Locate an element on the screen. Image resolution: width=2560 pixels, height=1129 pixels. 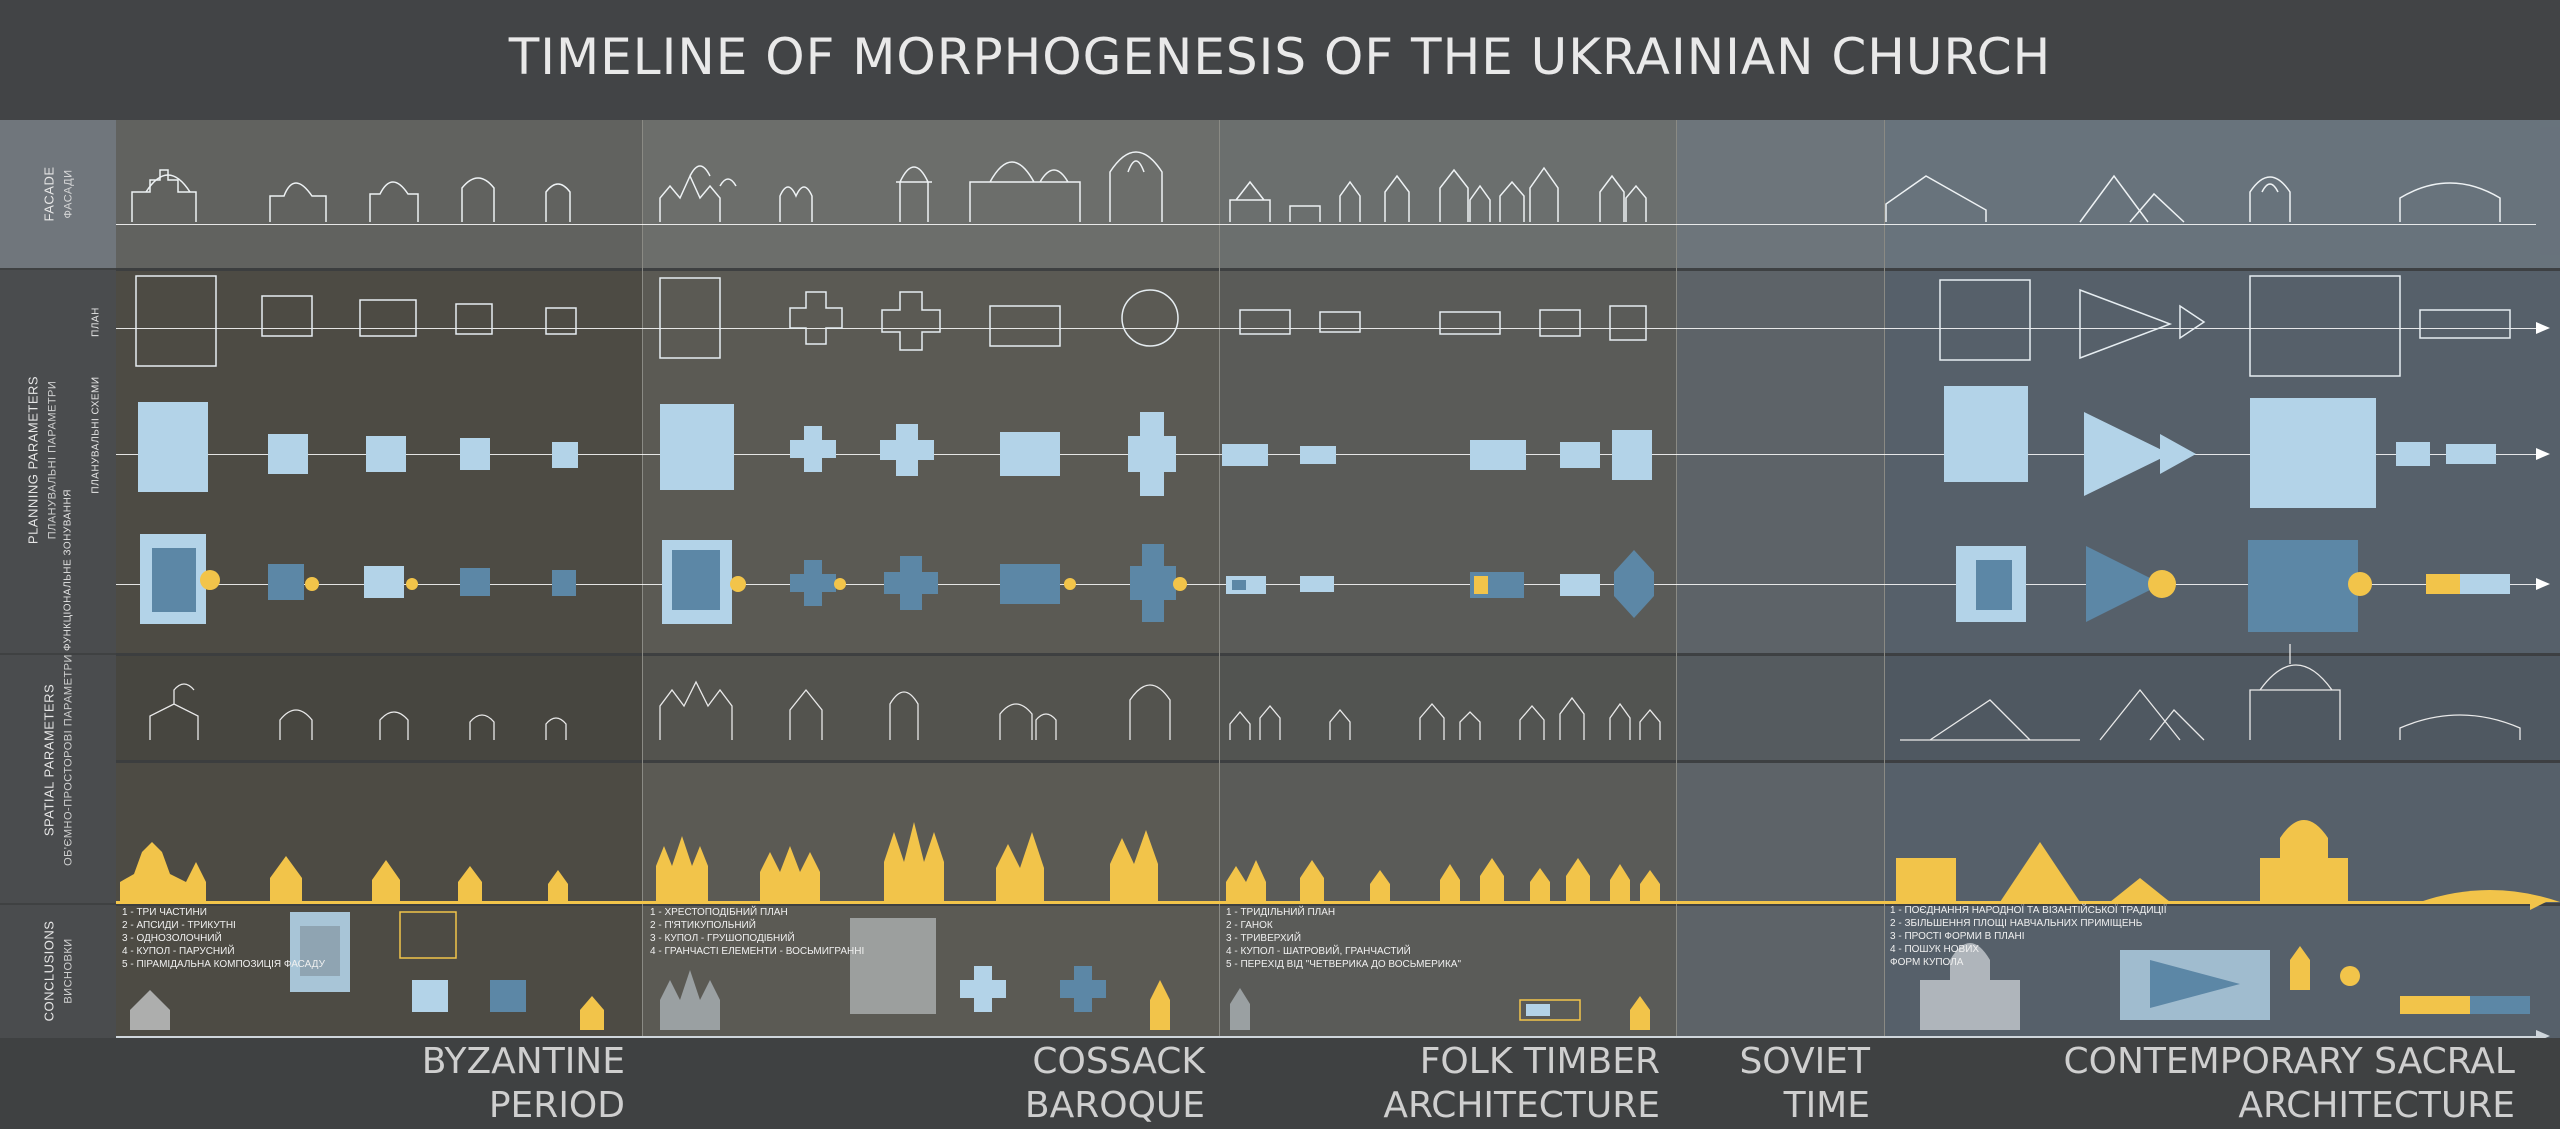
period-name-folk: FOLK TIMBER ARCHITECTURE is located at coordinates (1521, 1083).